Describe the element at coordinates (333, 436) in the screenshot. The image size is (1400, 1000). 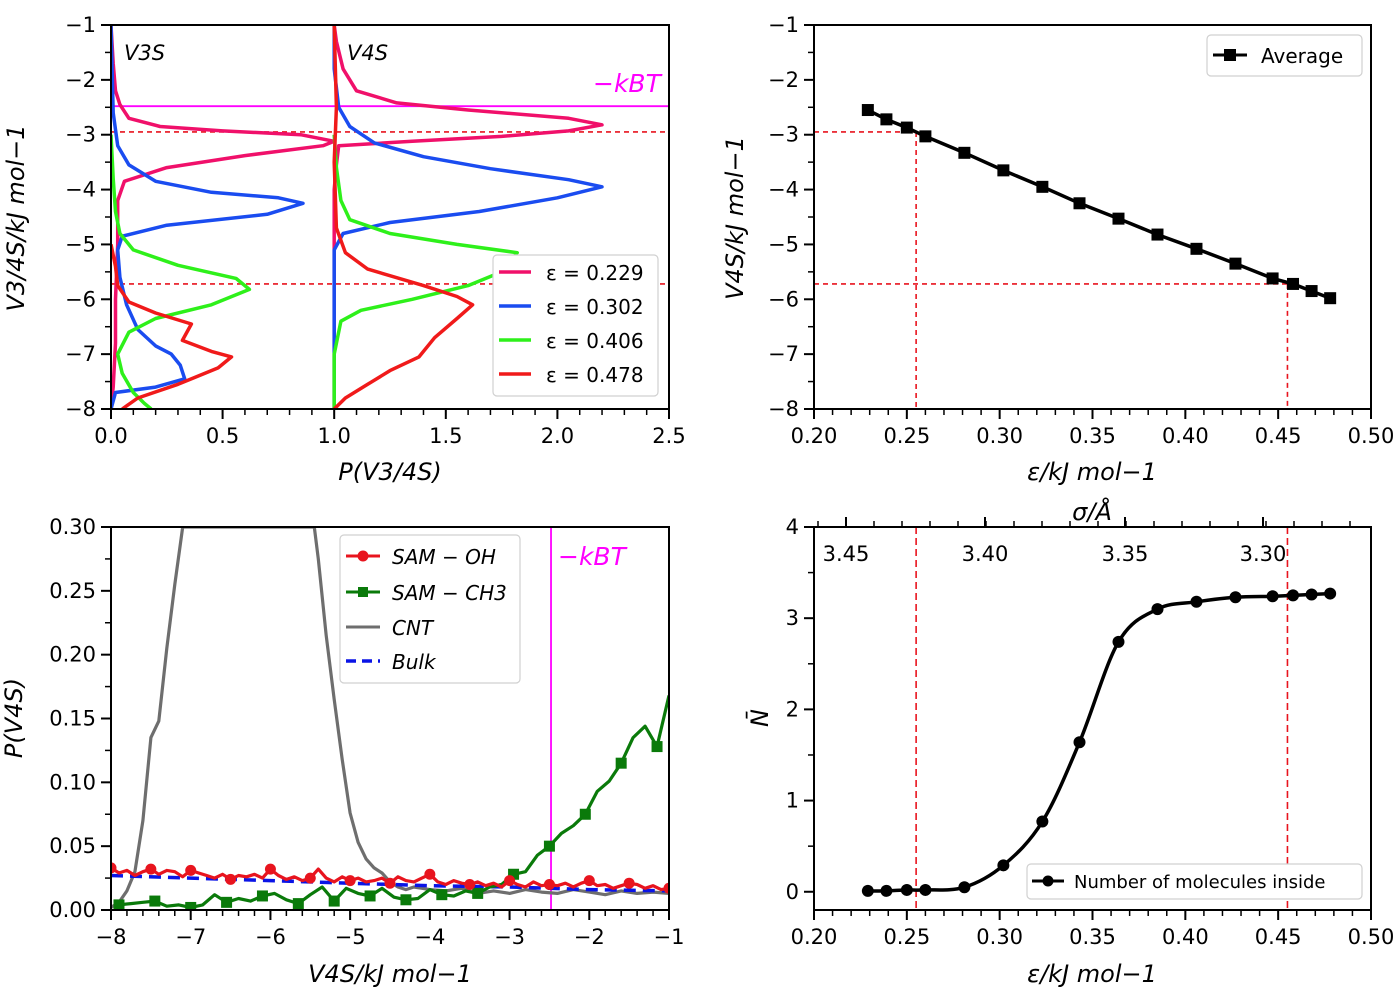
I see `panel-a-xtick-label-2: 1.0` at that location.